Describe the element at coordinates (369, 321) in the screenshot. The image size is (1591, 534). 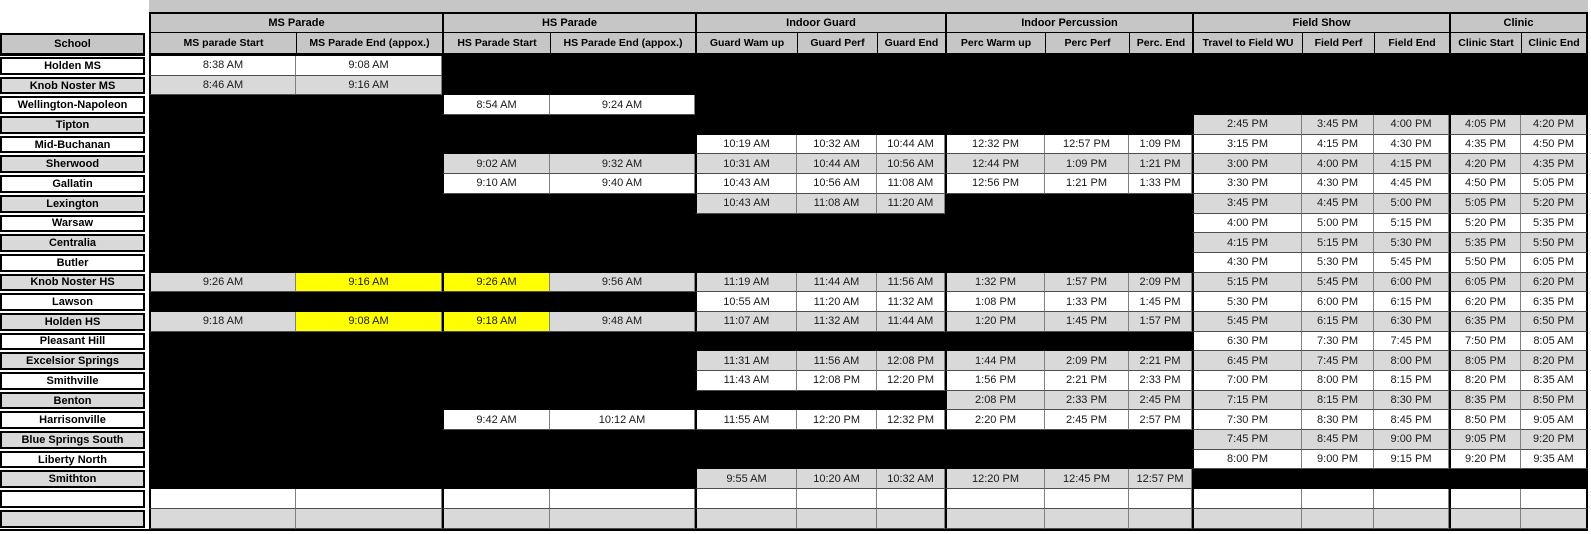
I see `time-cell: 9:08 AM` at that location.